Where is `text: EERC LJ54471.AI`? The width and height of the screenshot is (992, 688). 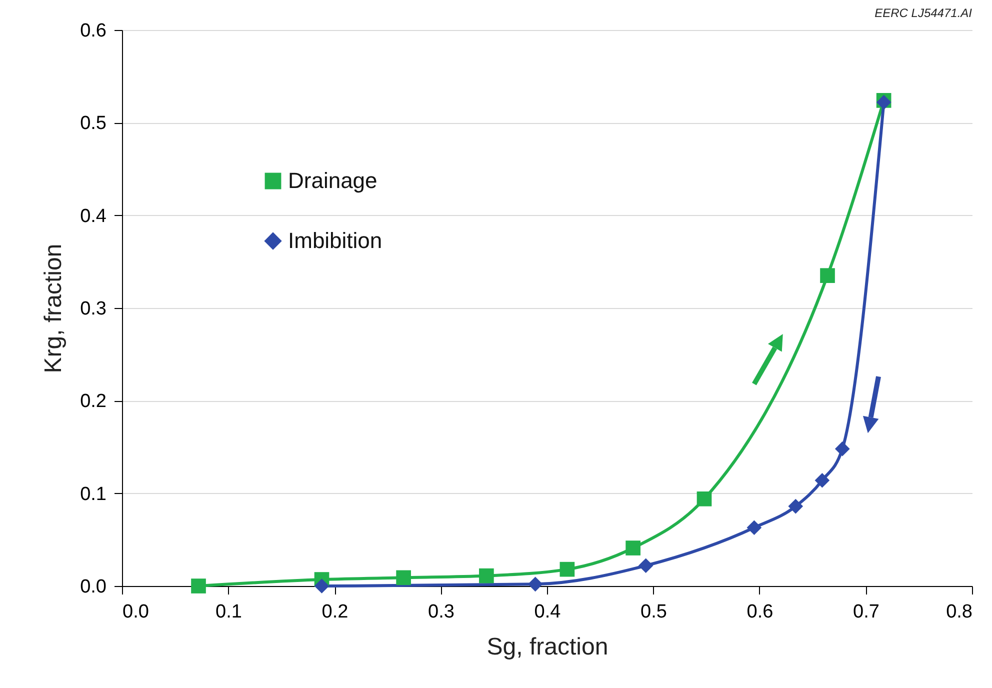
text: EERC LJ54471.AI is located at coordinates (923, 13).